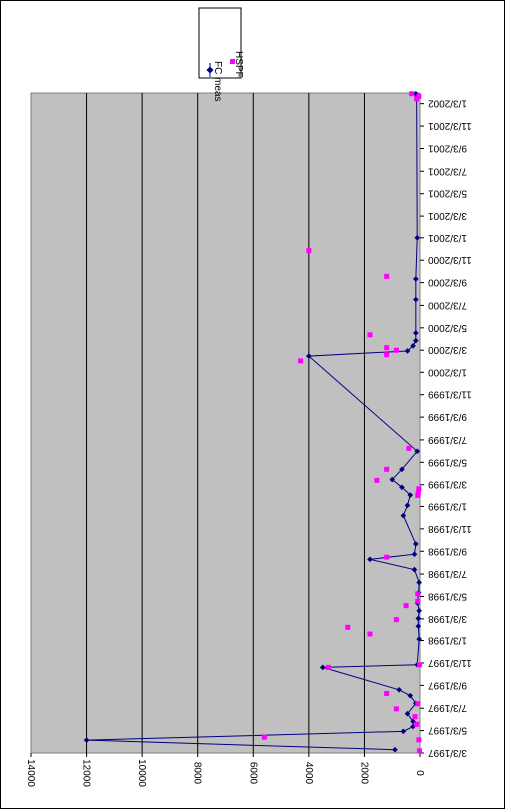 This screenshot has width=505, height=810. I want to click on x-tick-label: 9/3/2000, so click(447, 282).